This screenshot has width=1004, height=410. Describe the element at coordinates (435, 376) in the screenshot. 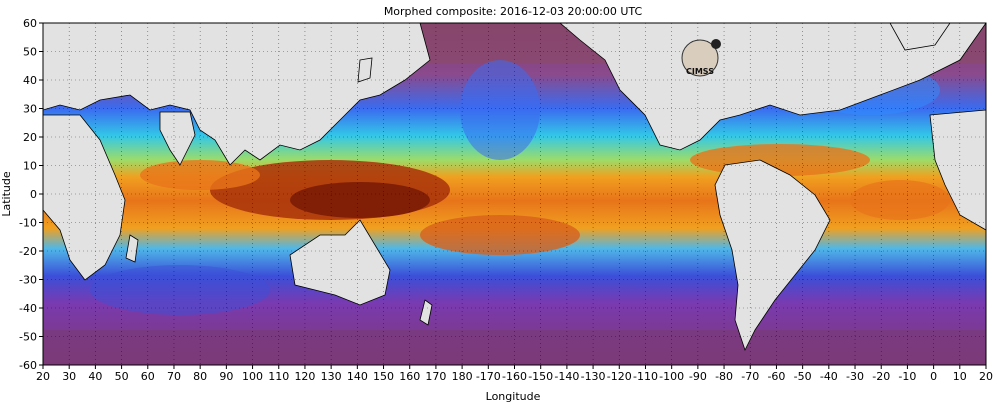

I see `x-tick-label: 170` at that location.